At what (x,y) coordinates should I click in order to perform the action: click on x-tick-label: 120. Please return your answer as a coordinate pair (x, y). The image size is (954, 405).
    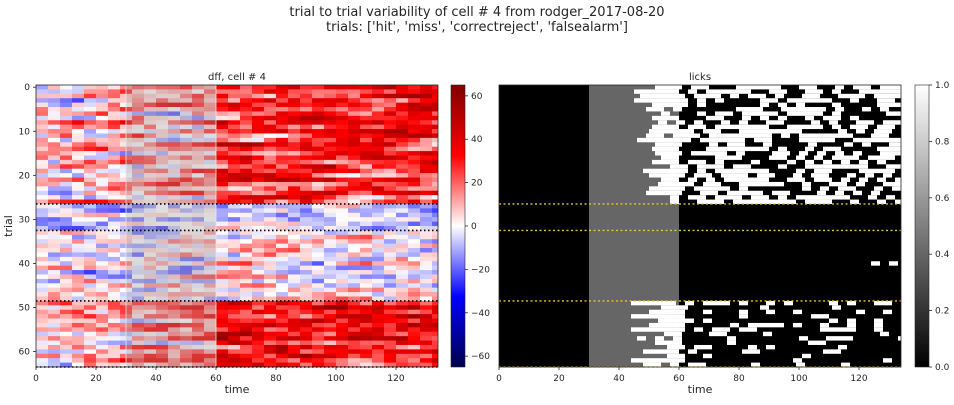
    Looking at the image, I should click on (395, 379).